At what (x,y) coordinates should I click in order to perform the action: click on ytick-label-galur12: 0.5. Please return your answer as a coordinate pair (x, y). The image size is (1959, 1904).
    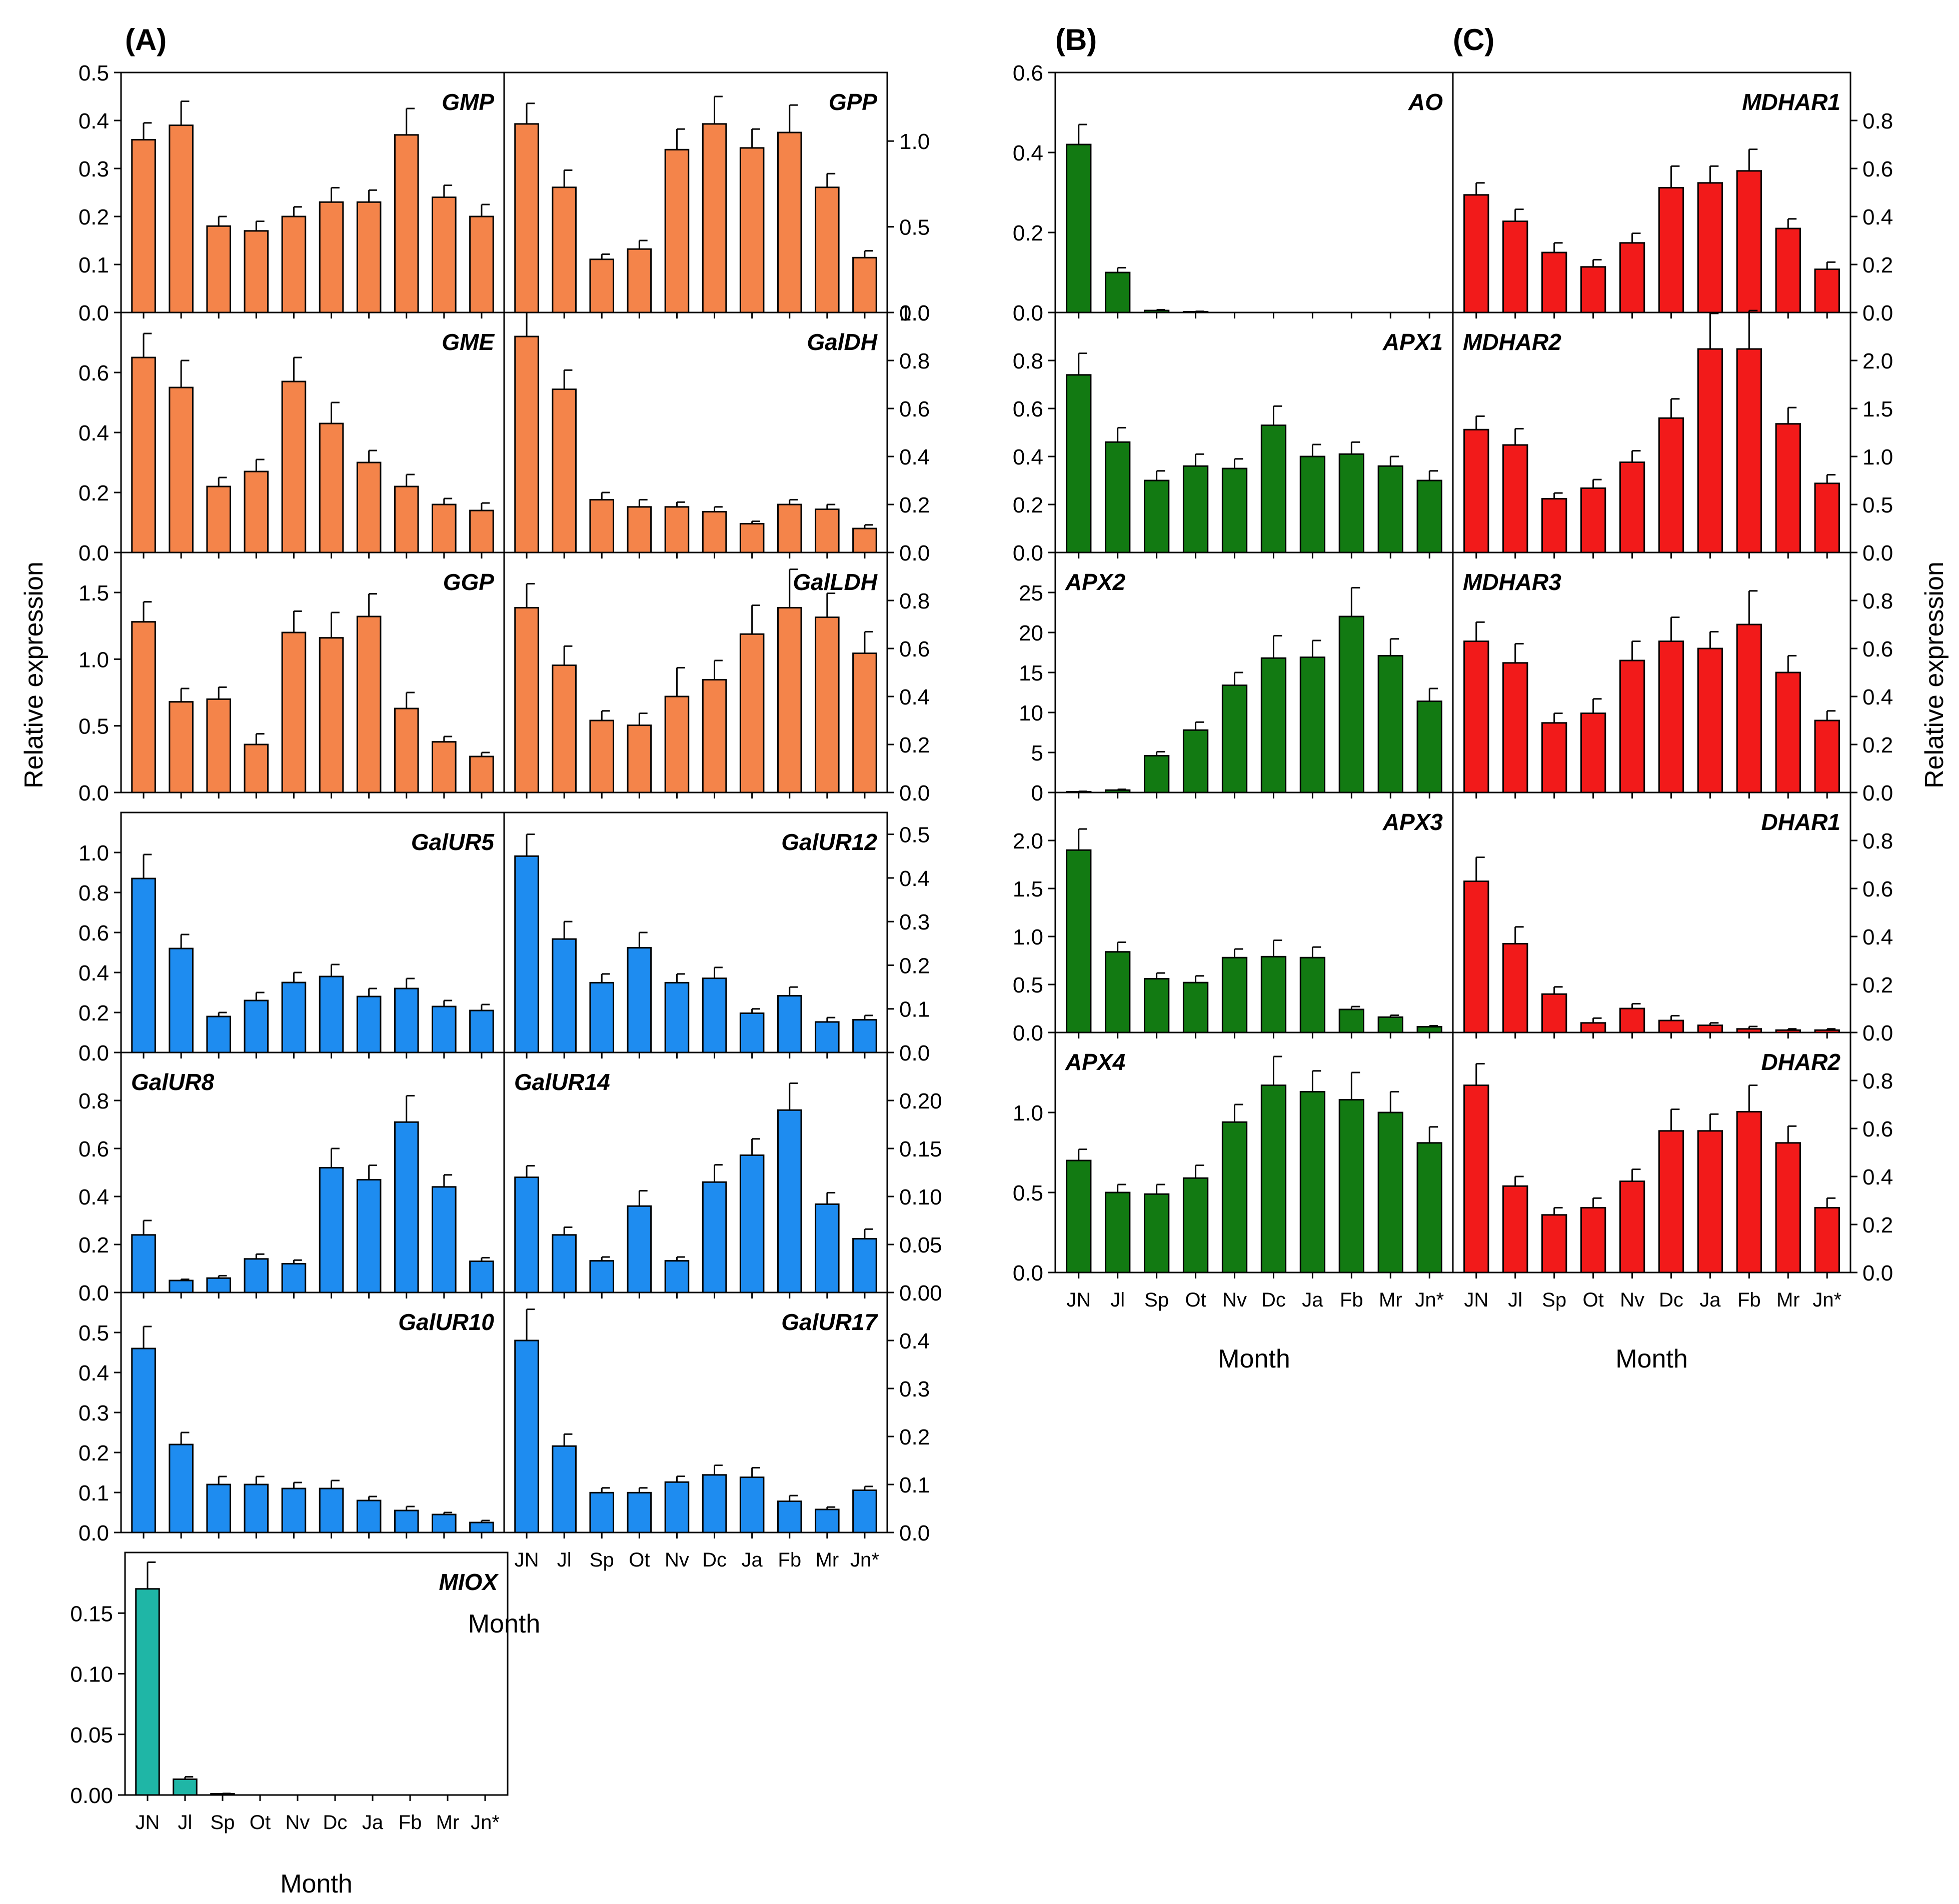
    Looking at the image, I should click on (914, 835).